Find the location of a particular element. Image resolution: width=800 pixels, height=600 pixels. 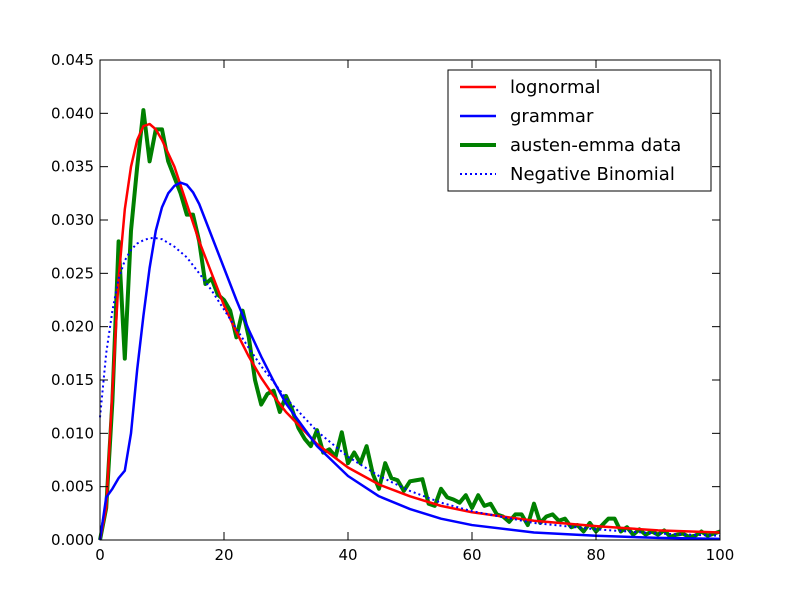

legend-box is located at coordinates (579, 130).